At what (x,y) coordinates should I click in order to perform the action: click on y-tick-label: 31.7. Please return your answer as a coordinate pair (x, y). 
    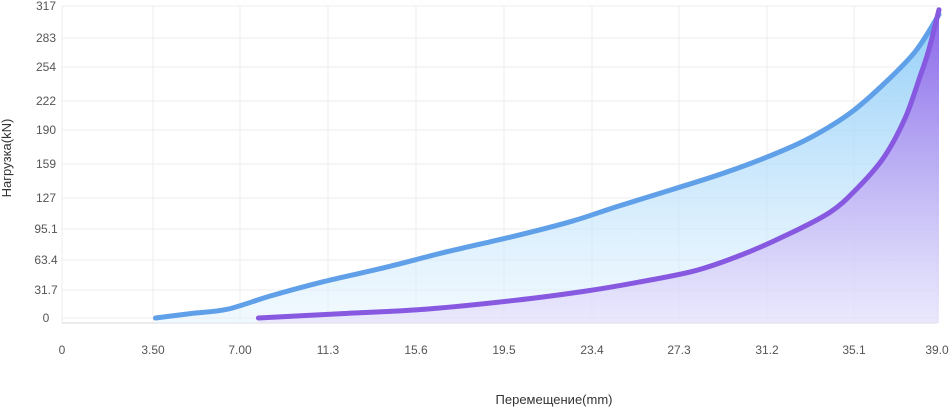
    Looking at the image, I should click on (46, 290).